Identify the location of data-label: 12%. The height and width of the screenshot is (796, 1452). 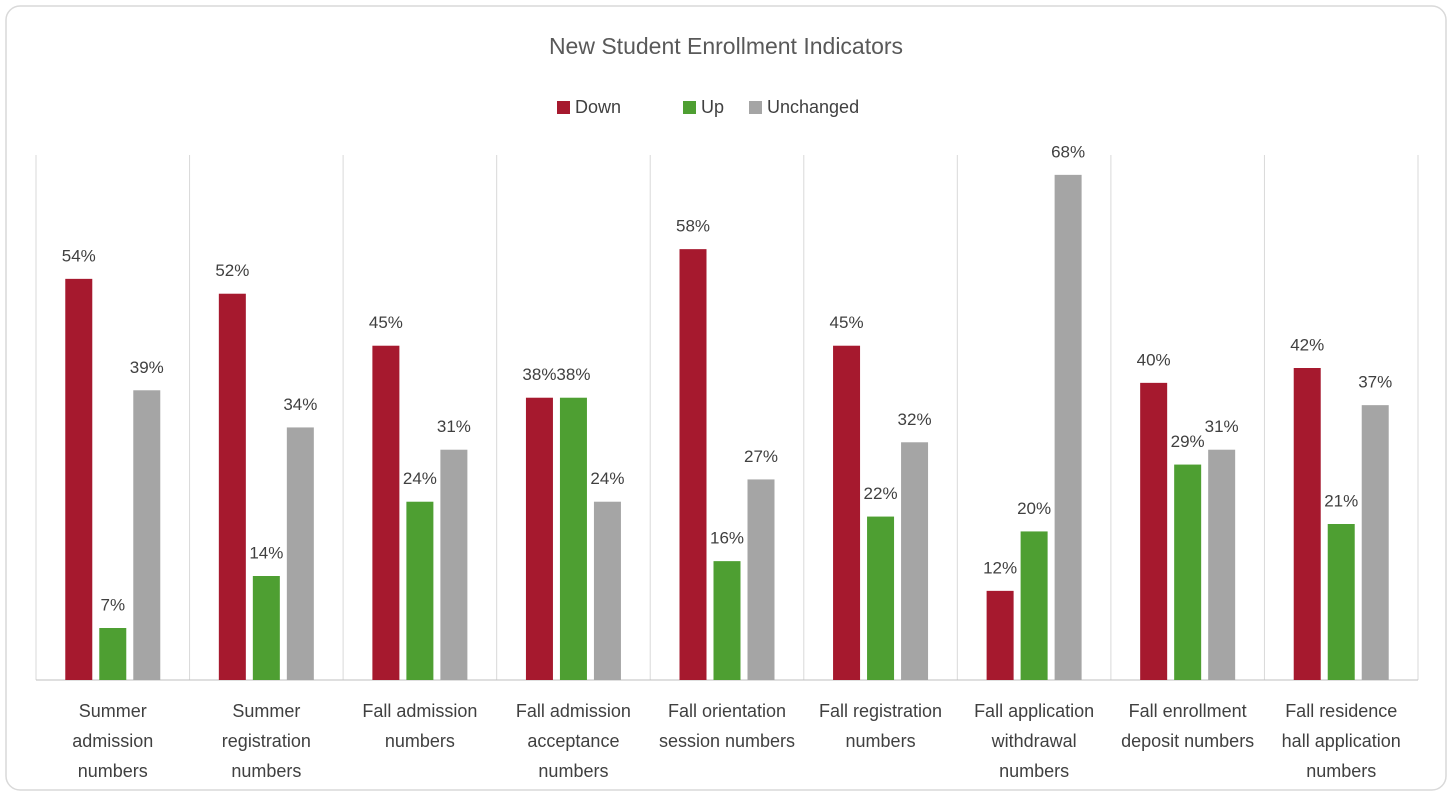
(1000, 567).